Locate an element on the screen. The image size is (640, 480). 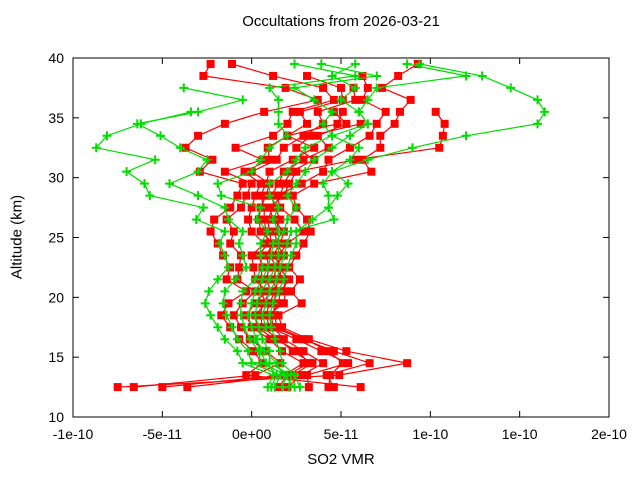
y-tick-label: 20 is located at coordinates (56, 297).